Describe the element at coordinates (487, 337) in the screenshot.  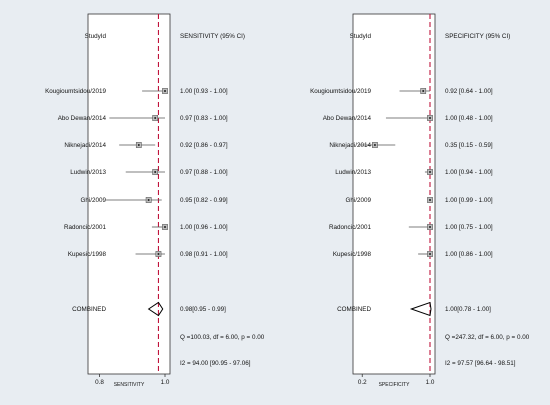
I see `q-statistic: Q =247.32, df = 6.00, p = 0.00` at that location.